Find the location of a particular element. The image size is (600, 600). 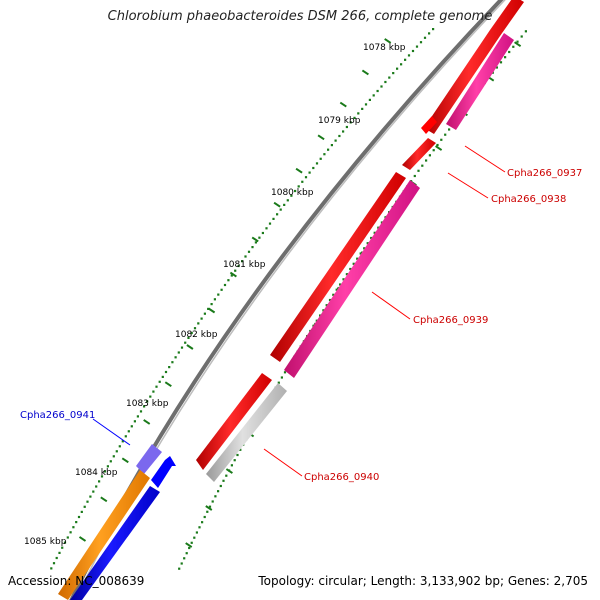

gene-label-cpha266-0941: Cpha266_0941 is located at coordinates (57, 415).